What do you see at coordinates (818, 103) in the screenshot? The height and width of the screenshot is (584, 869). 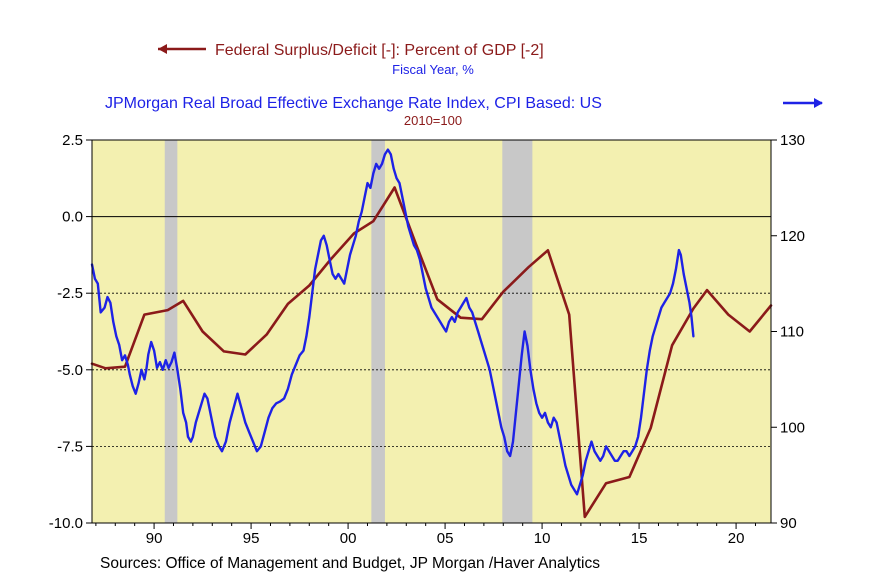 I see `legend-fx-arrowhead-icon` at bounding box center [818, 103].